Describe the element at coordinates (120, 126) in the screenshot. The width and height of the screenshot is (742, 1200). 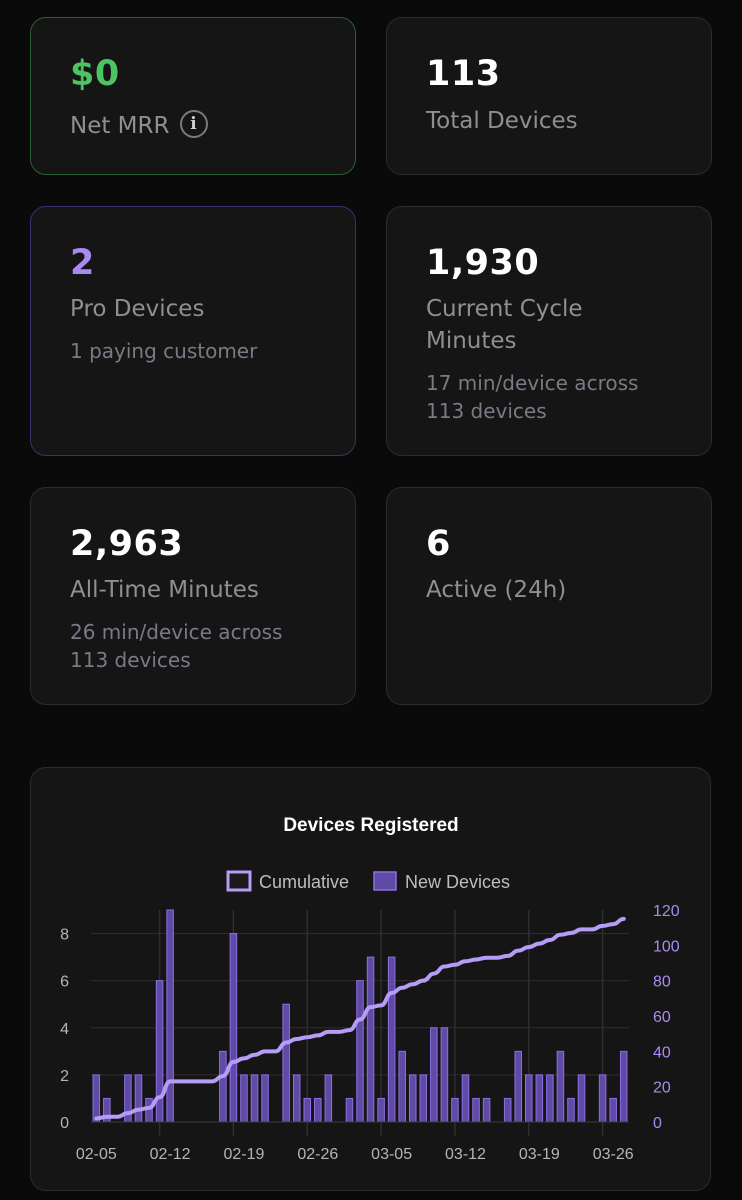
I see `net-mrr-label-text: Net MRR` at that location.